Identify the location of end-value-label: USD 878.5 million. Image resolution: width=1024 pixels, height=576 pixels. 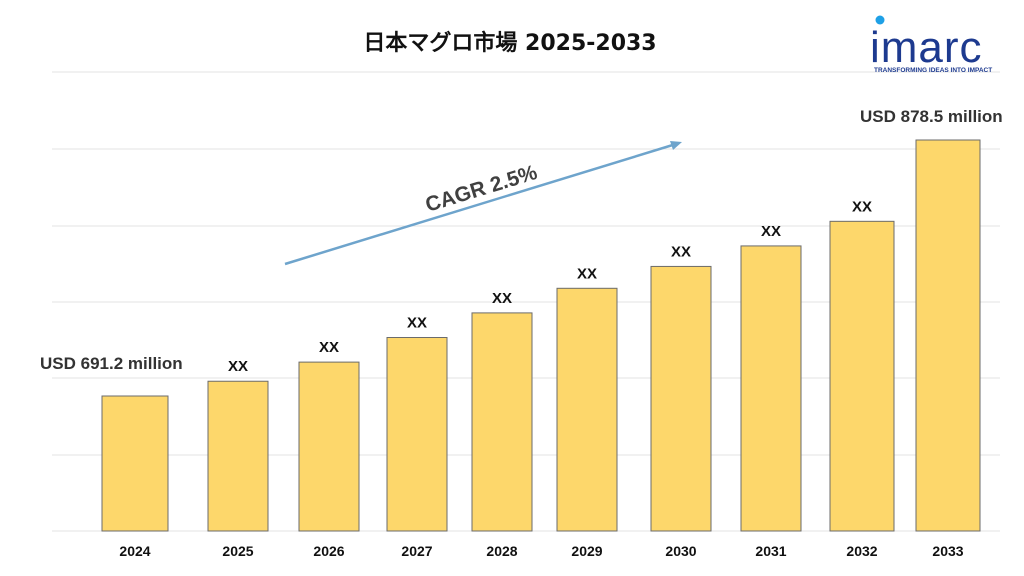
(931, 116).